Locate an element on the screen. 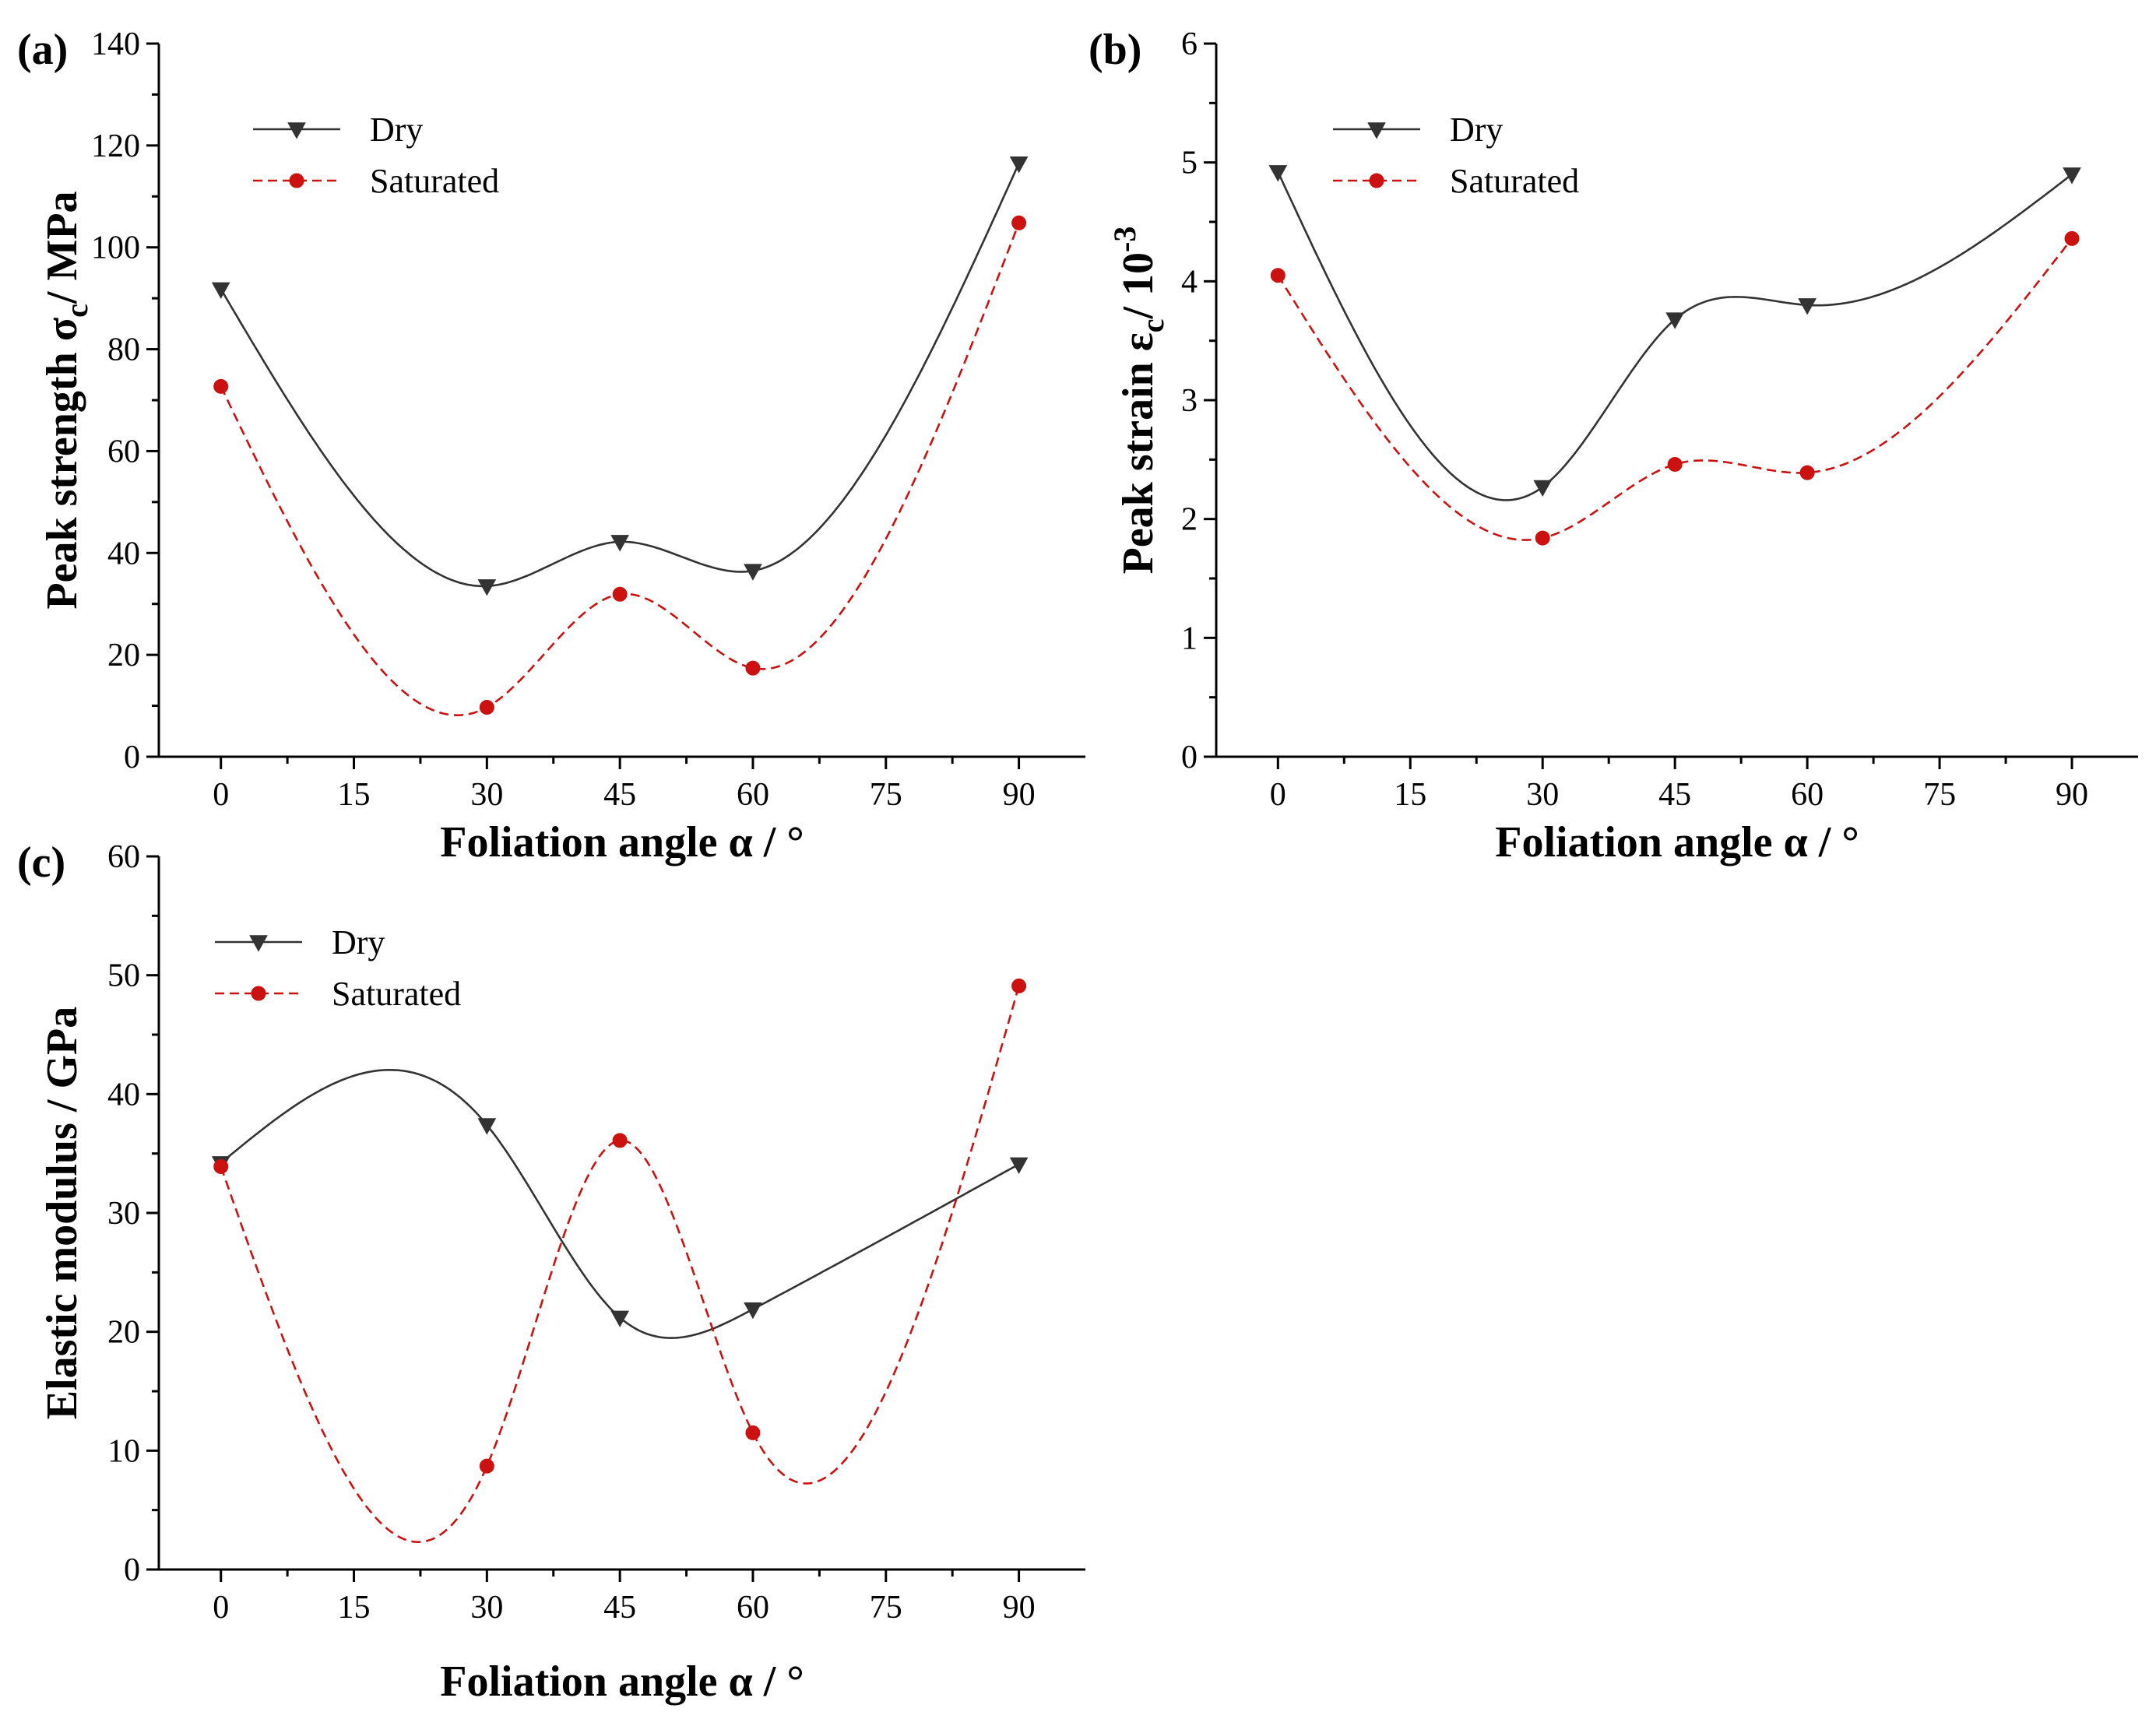 The width and height of the screenshot is (2156, 1726). y-axis-title: Elastic modulus / GPa is located at coordinates (62, 1214).